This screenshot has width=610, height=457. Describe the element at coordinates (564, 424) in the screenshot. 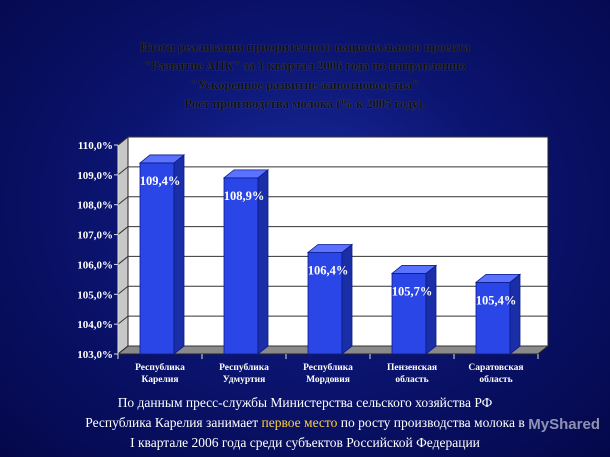

I see `watermark-logo: MyShared` at that location.